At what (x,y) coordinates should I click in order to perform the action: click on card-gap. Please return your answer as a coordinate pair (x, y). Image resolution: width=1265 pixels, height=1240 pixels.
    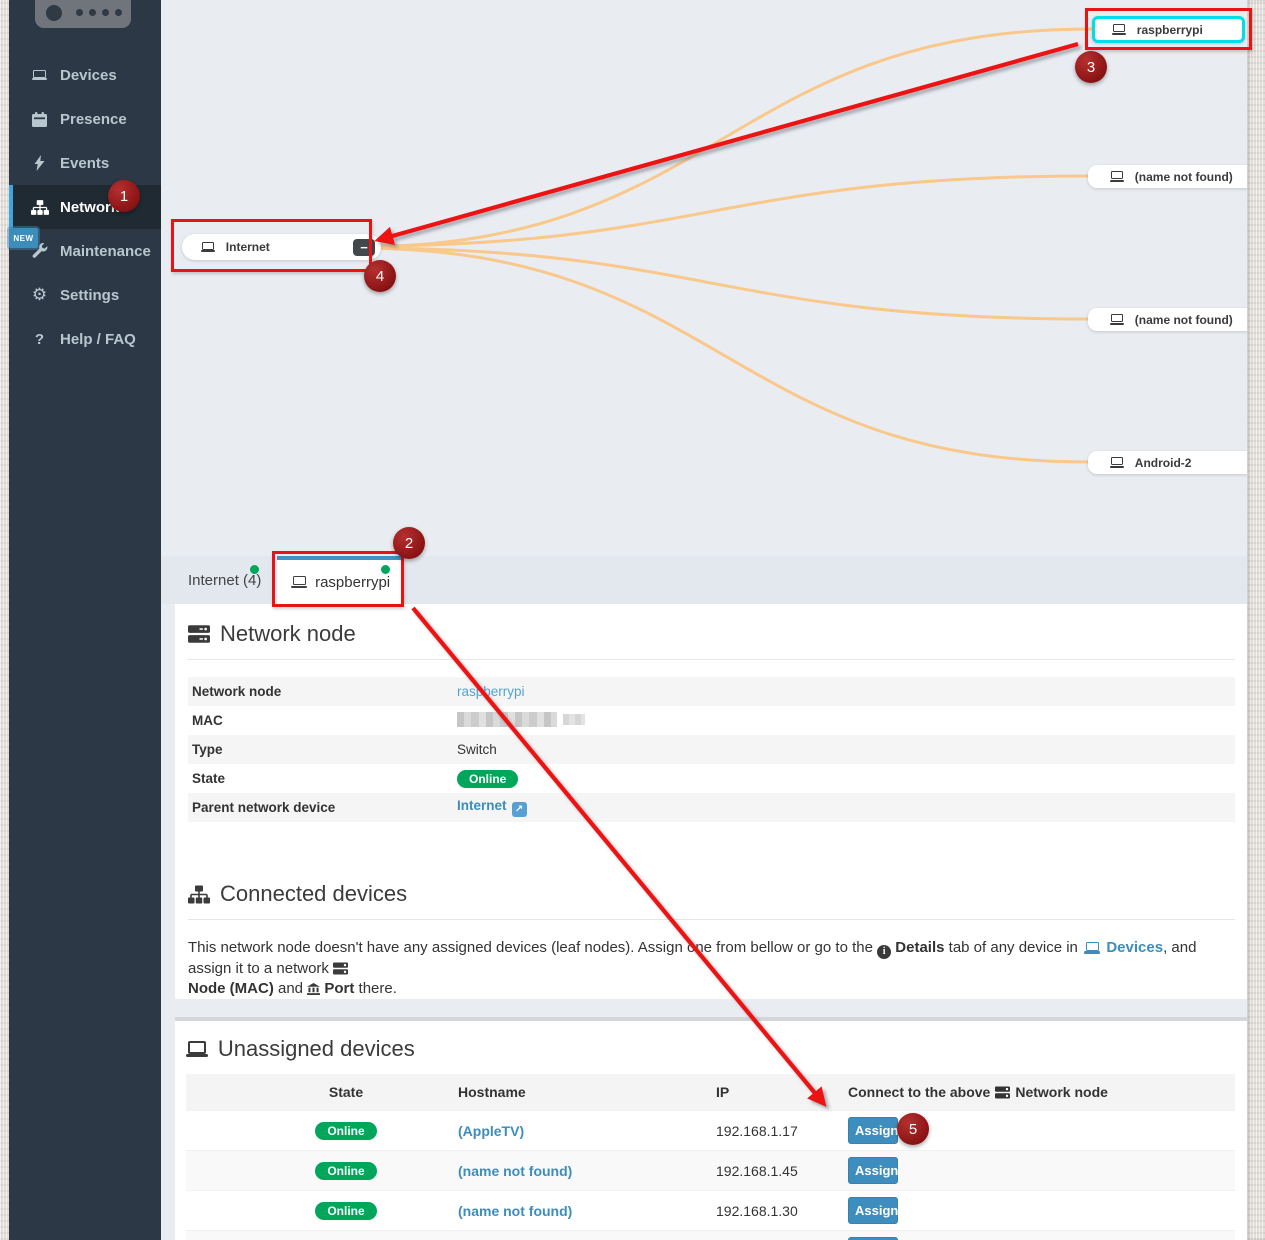
    Looking at the image, I should click on (704, 1008).